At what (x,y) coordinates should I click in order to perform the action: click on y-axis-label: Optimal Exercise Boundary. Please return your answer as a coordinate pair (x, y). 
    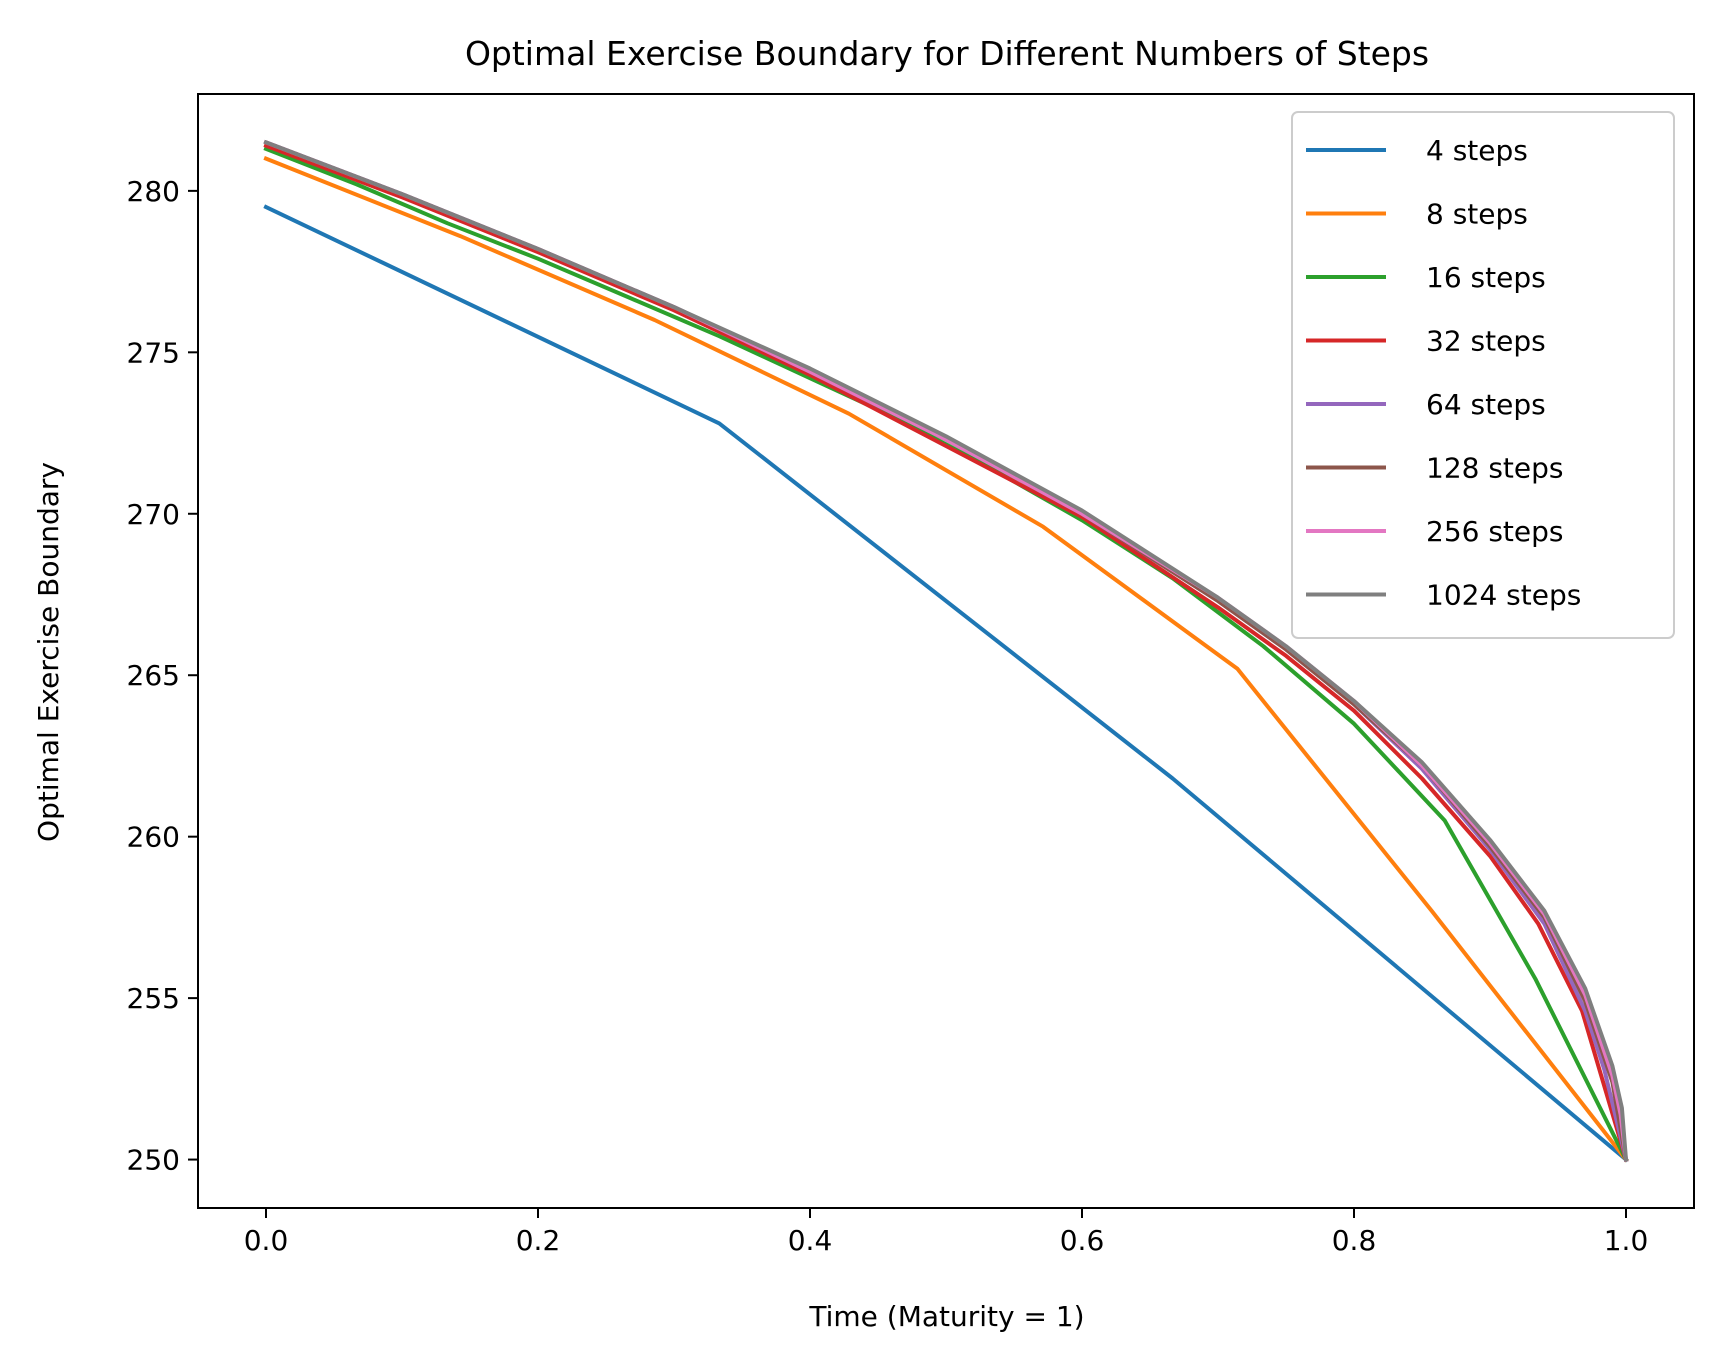
    Looking at the image, I should click on (48, 652).